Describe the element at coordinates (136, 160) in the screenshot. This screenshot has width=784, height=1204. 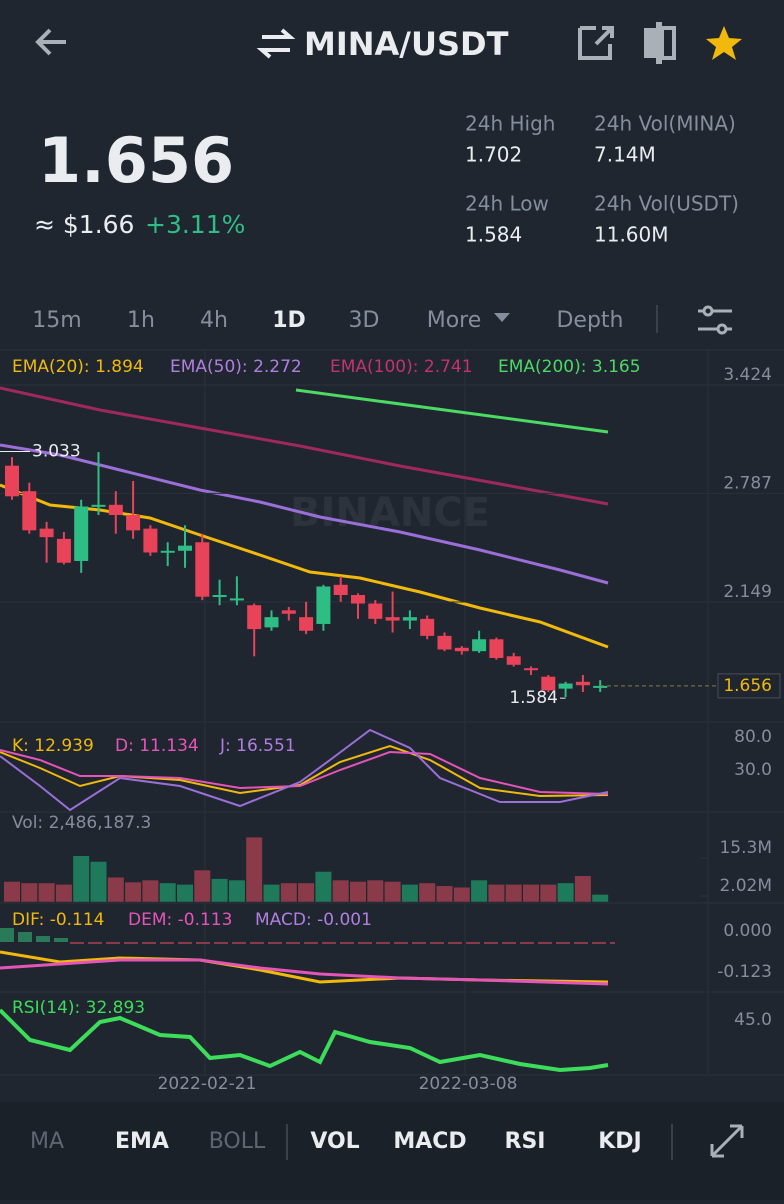
I see `last-price: 1.656` at that location.